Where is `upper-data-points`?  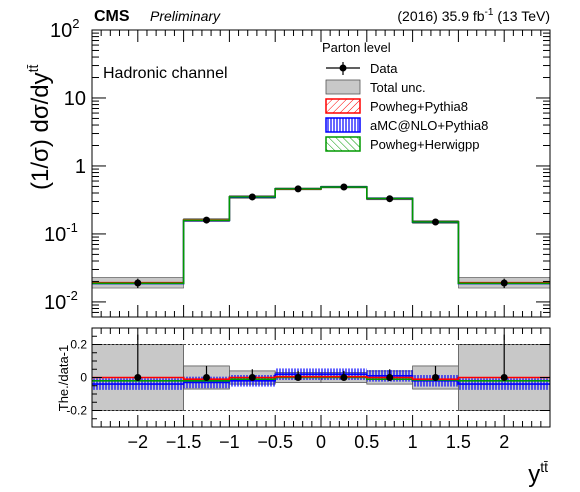
upper-data-points is located at coordinates (321, 236).